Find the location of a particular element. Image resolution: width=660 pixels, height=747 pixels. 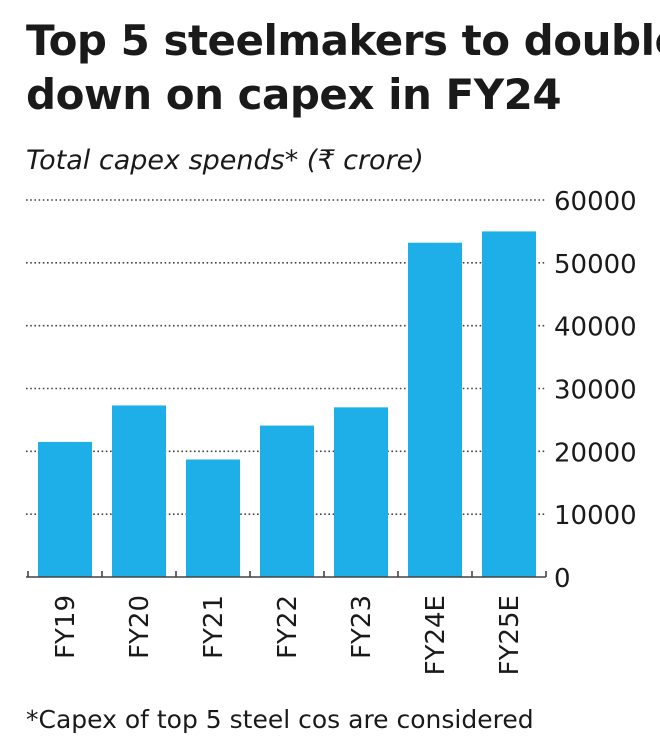

bar-fy25e is located at coordinates (509, 404).